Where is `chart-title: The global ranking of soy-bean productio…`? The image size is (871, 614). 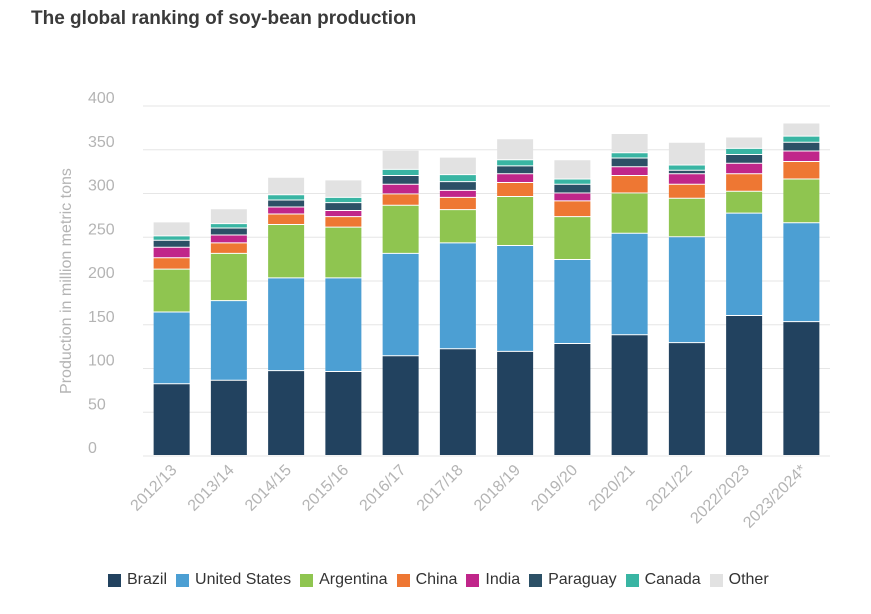 chart-title: The global ranking of soy-bean productio… is located at coordinates (224, 18).